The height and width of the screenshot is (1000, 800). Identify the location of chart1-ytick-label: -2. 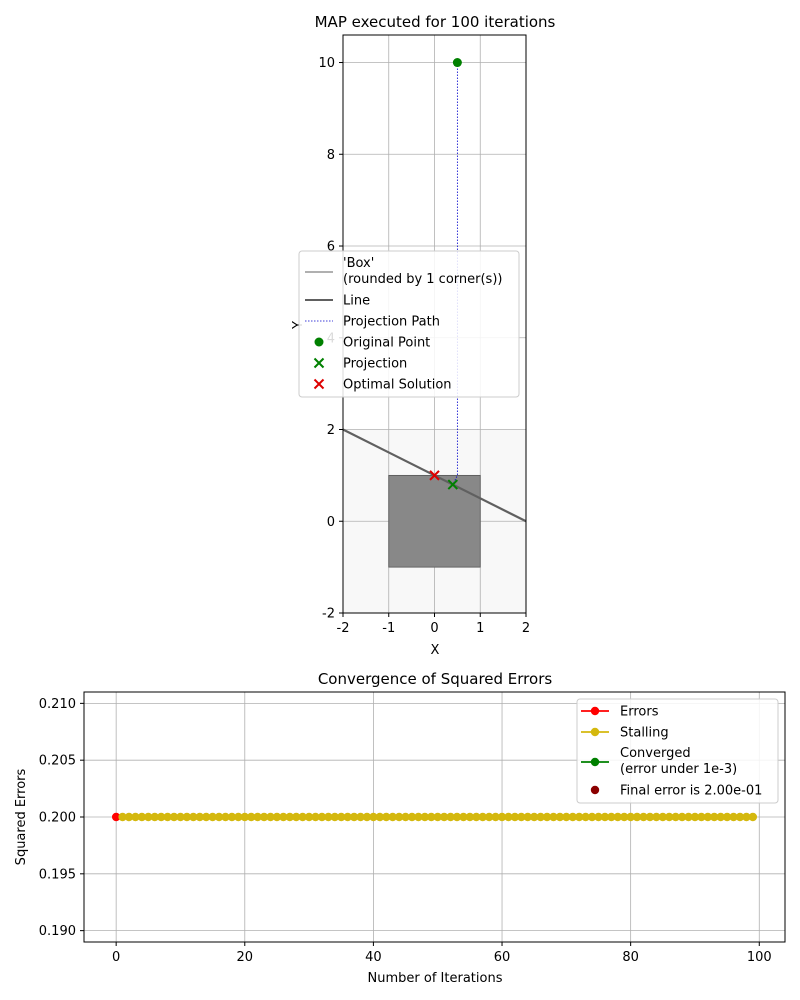
(328, 614).